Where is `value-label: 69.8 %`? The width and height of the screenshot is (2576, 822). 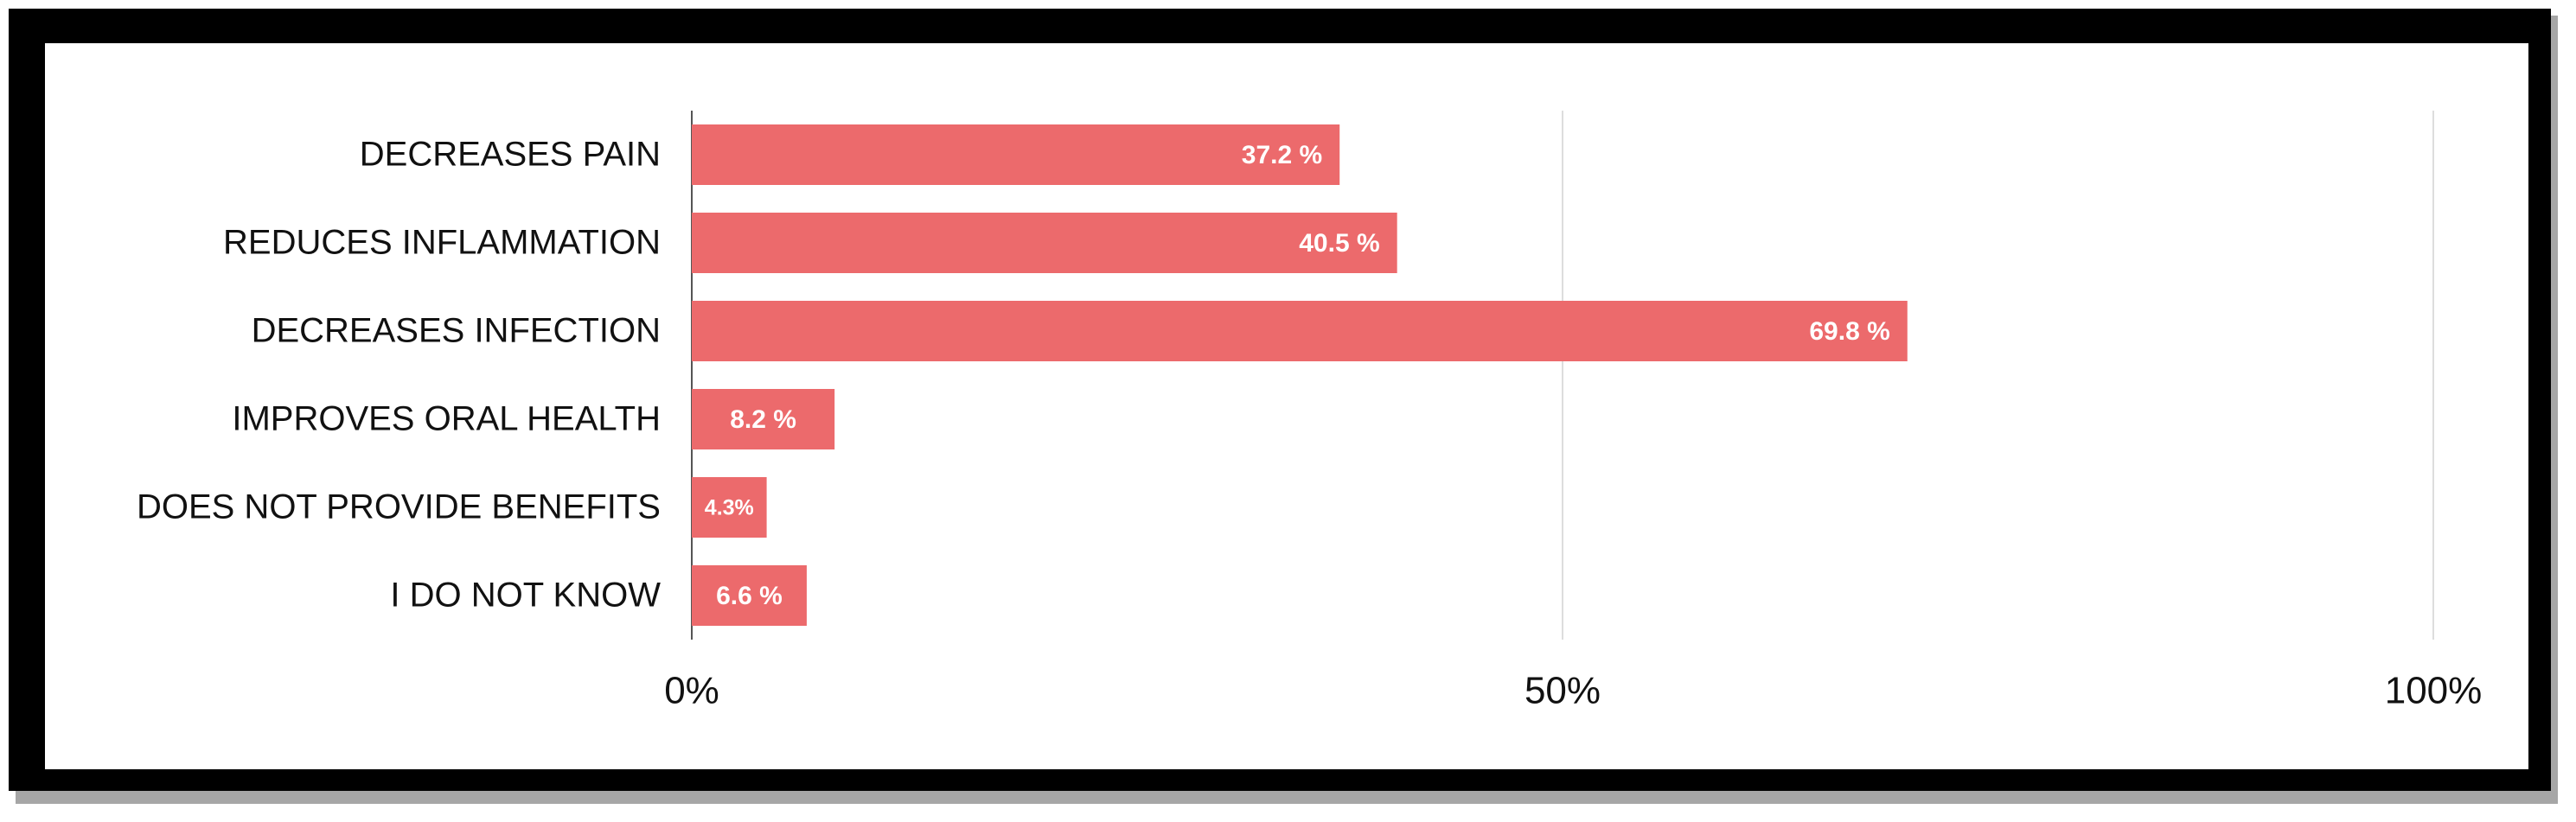
value-label: 69.8 % is located at coordinates (1849, 331).